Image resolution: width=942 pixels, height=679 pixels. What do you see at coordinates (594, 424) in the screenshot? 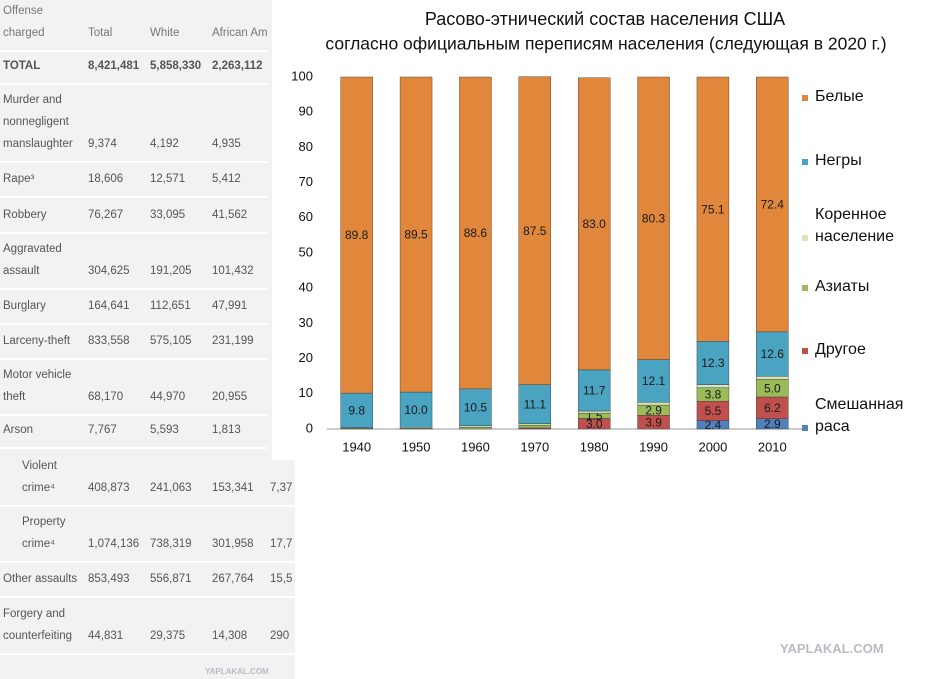
I see `data-label: 3.0` at bounding box center [594, 424].